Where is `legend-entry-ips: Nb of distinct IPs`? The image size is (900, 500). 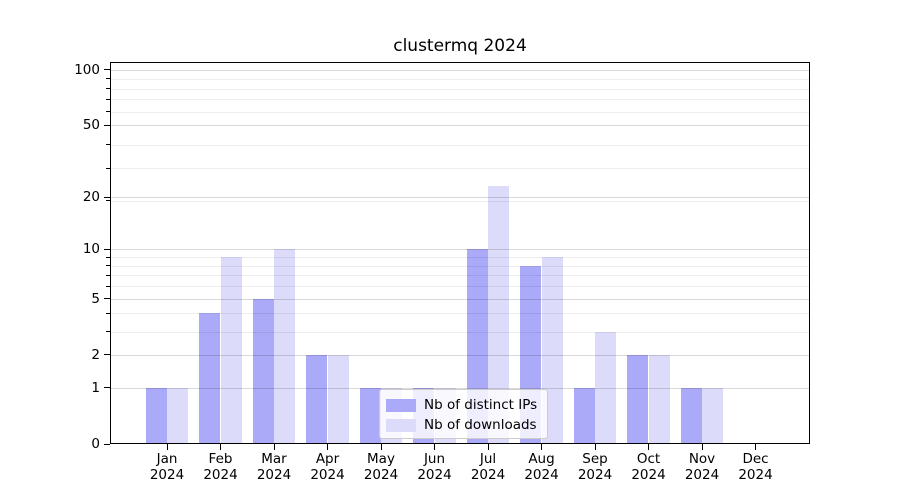 legend-entry-ips: Nb of distinct IPs is located at coordinates (466, 405).